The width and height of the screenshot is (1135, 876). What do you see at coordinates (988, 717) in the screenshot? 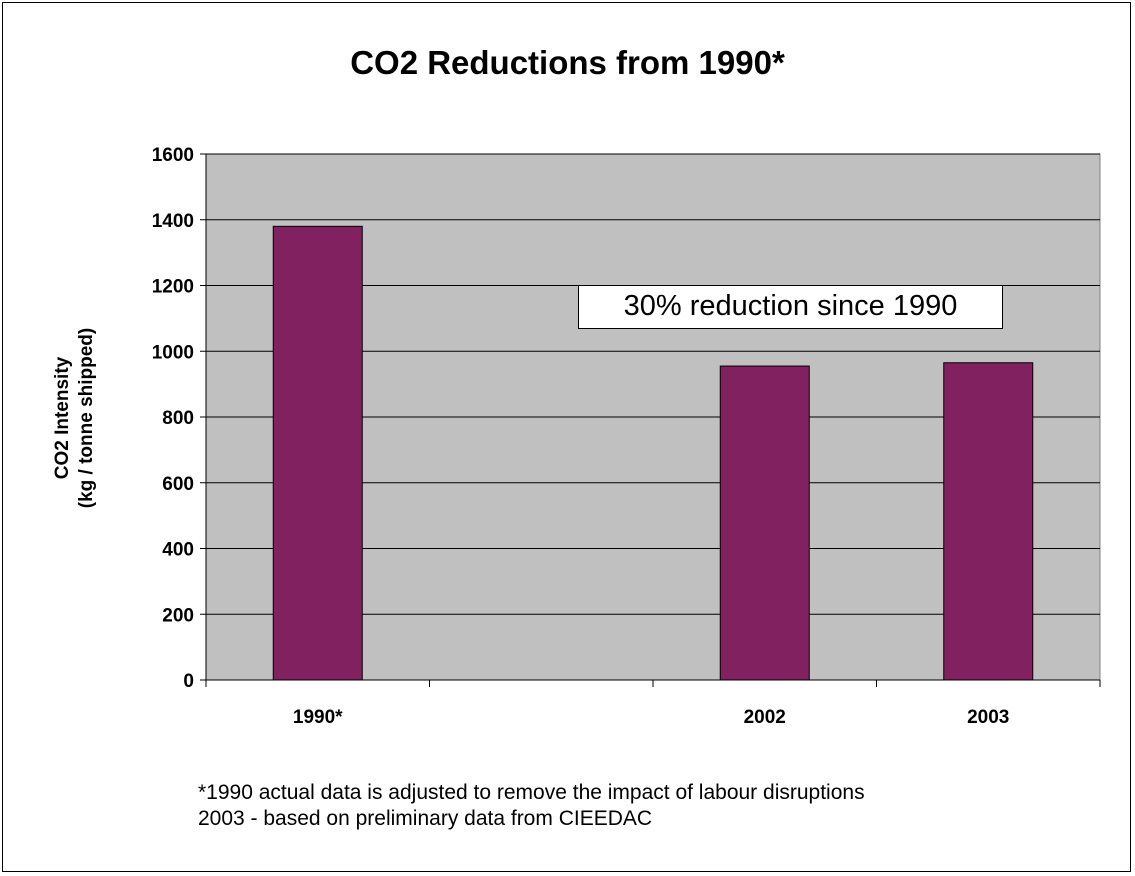
I see `x-tick-label: 2003` at bounding box center [988, 717].